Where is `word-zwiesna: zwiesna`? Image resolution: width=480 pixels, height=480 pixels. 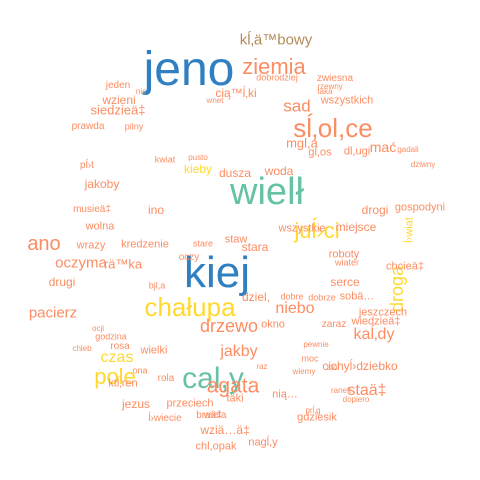
word-zwiesna: zwiesna is located at coordinates (335, 78).